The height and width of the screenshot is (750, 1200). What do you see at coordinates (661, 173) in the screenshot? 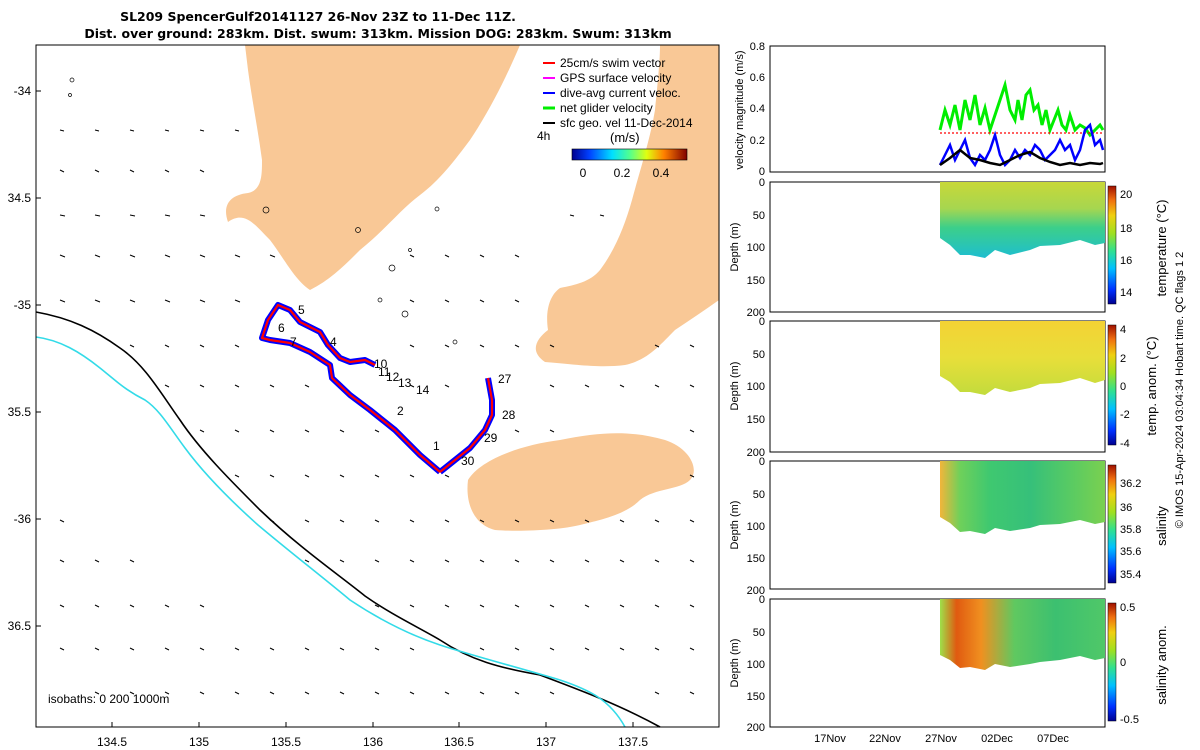
I see `colorbar-tick: 0.4` at bounding box center [661, 173].